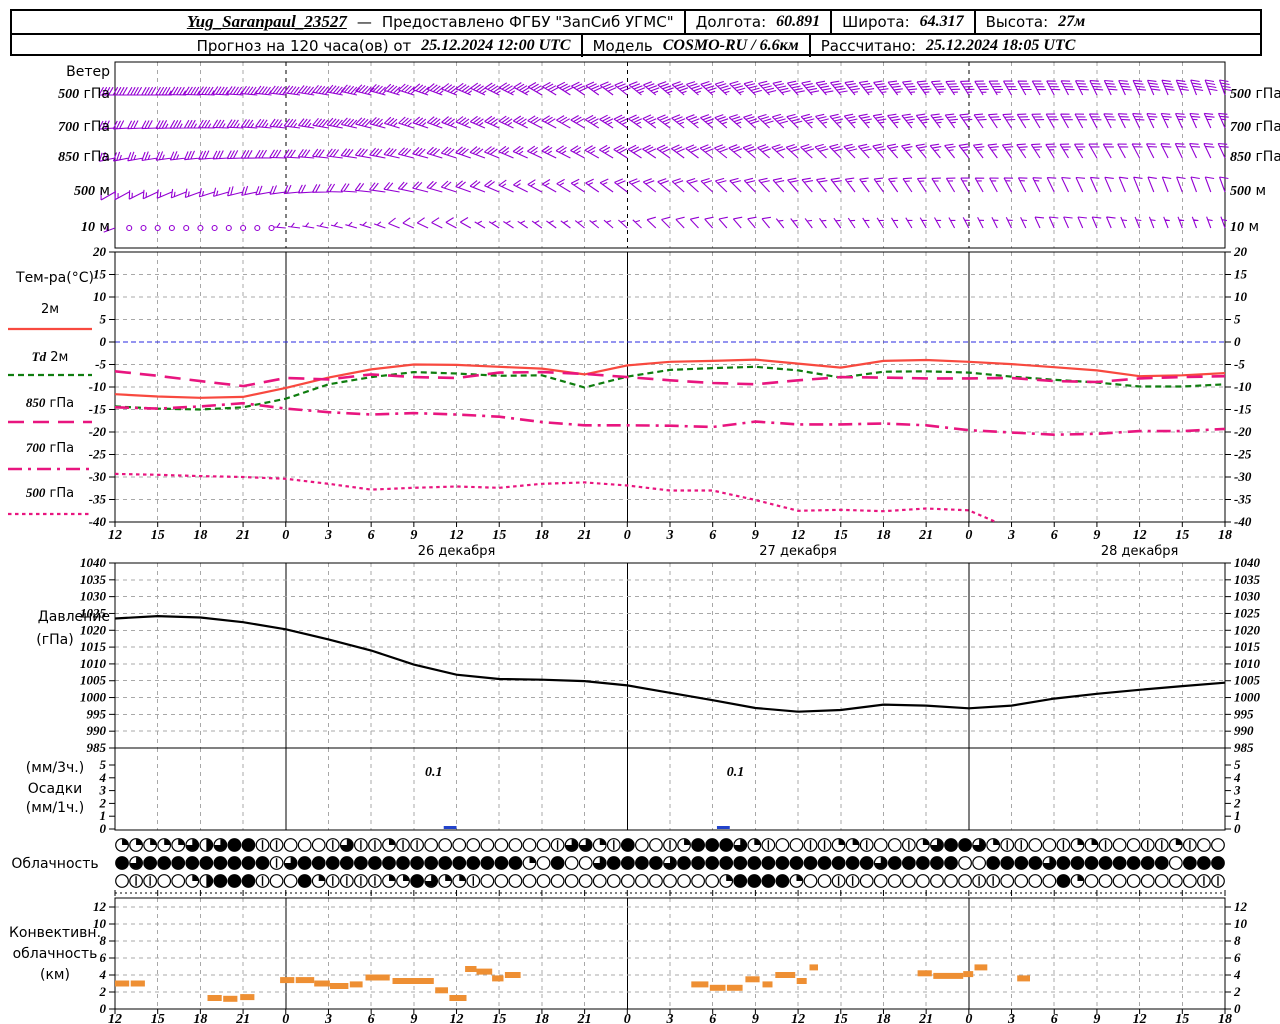  I want to click on legend-label-t500: 500 гПа, so click(50, 493).